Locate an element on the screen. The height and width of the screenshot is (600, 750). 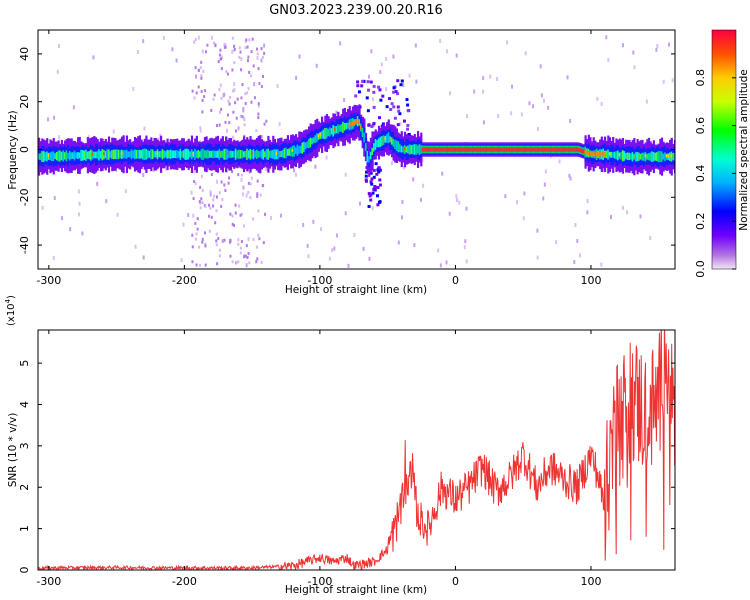
x-tick-label: -200 is located at coordinates (184, 581).